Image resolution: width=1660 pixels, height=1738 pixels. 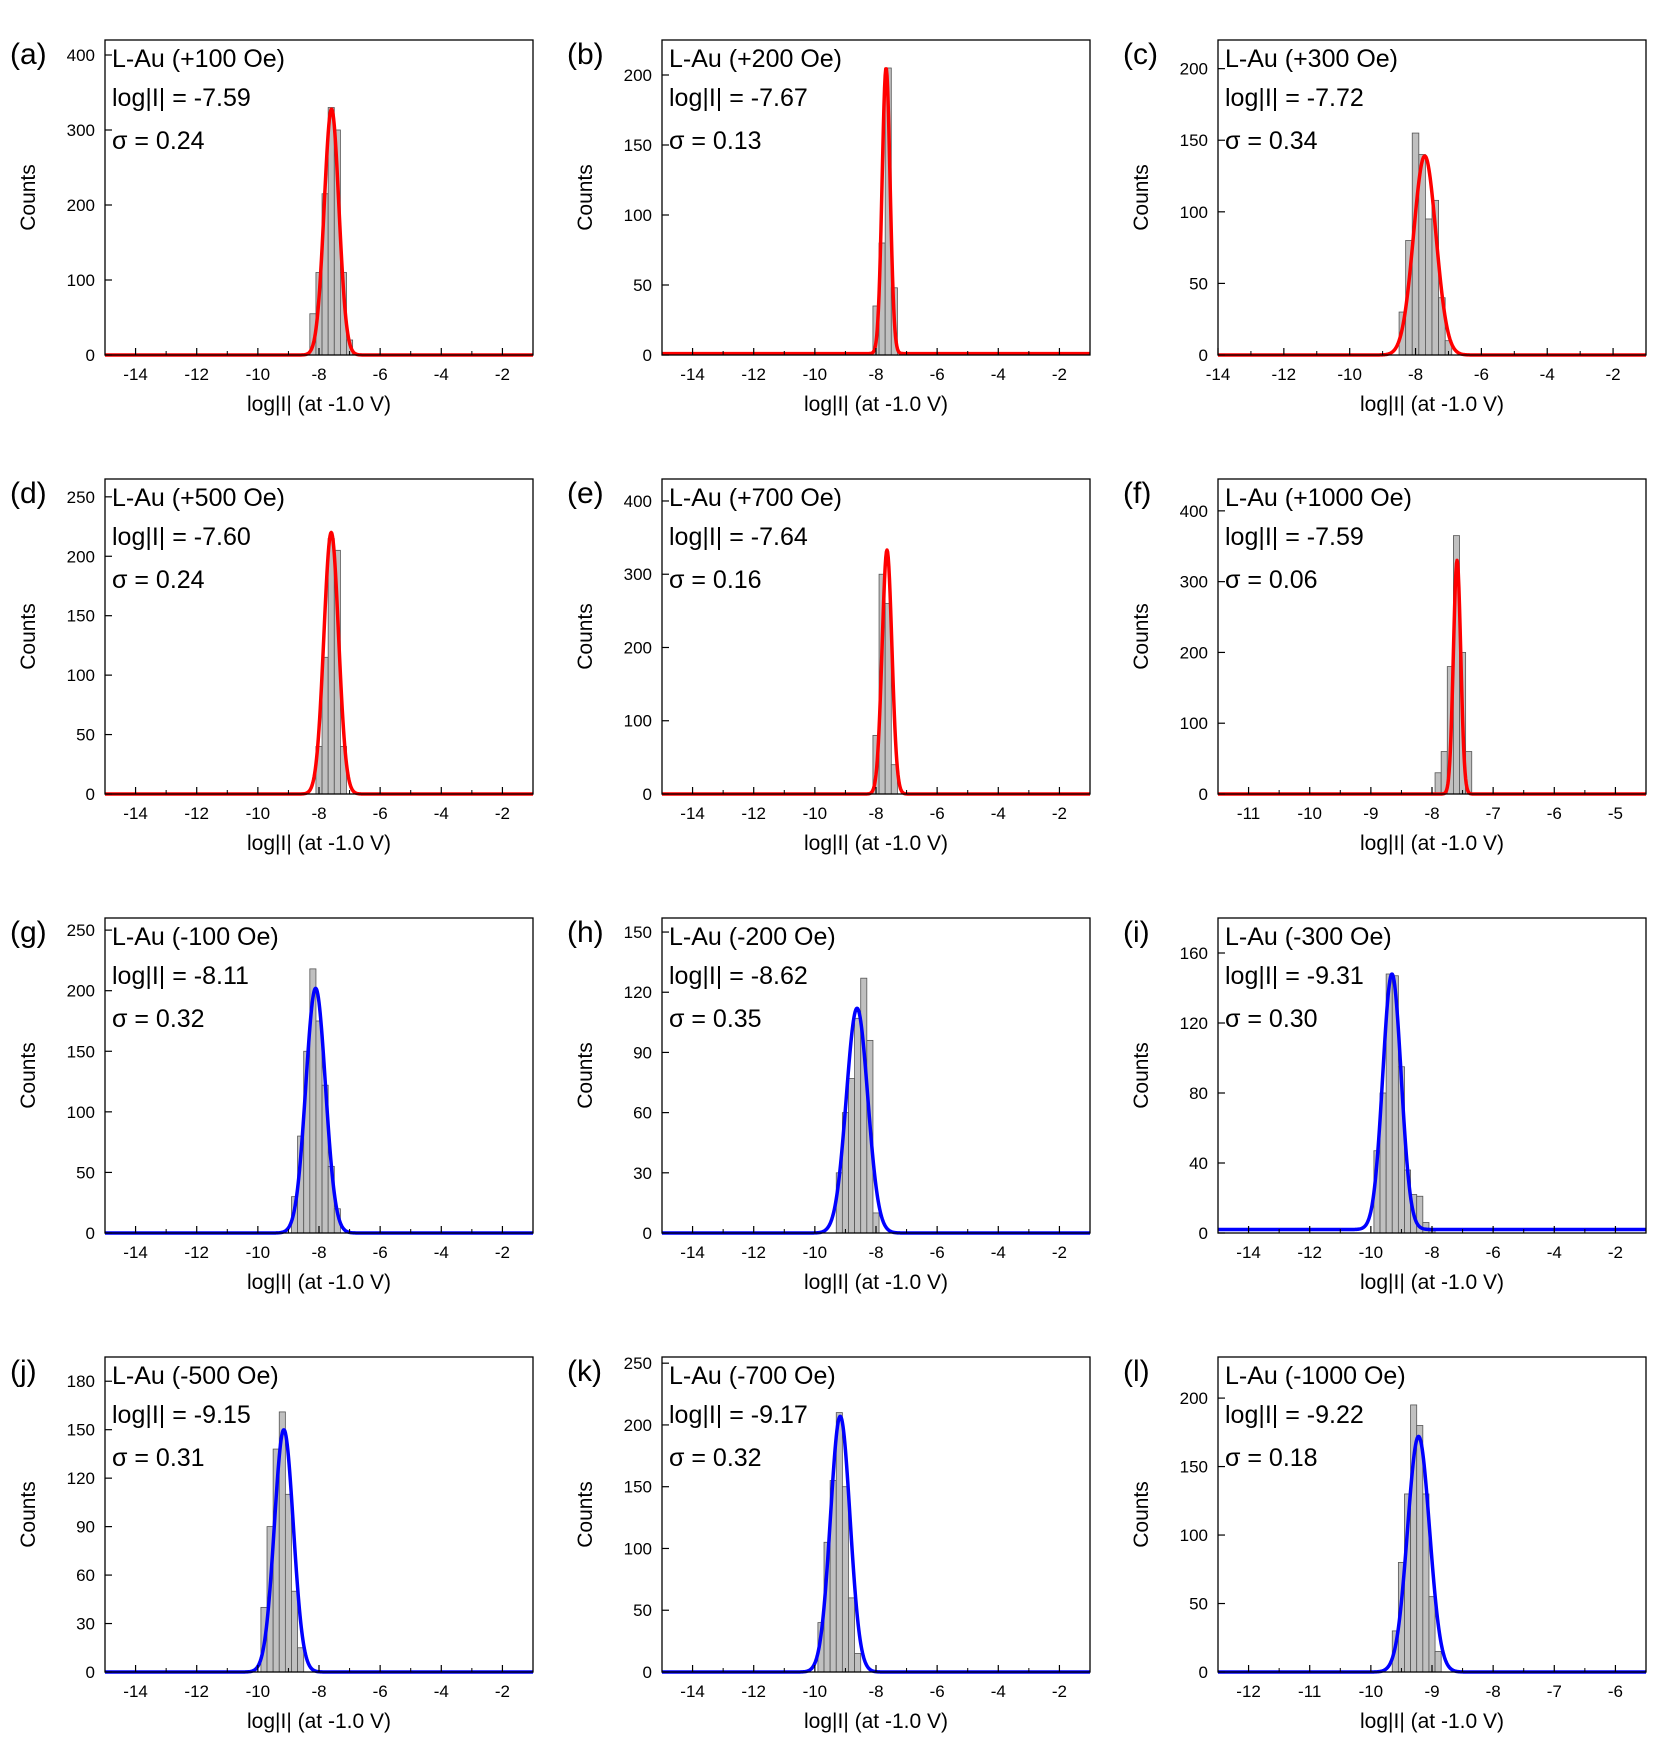 What do you see at coordinates (1248, 813) in the screenshot?
I see `x-tick-label: -11` at bounding box center [1248, 813].